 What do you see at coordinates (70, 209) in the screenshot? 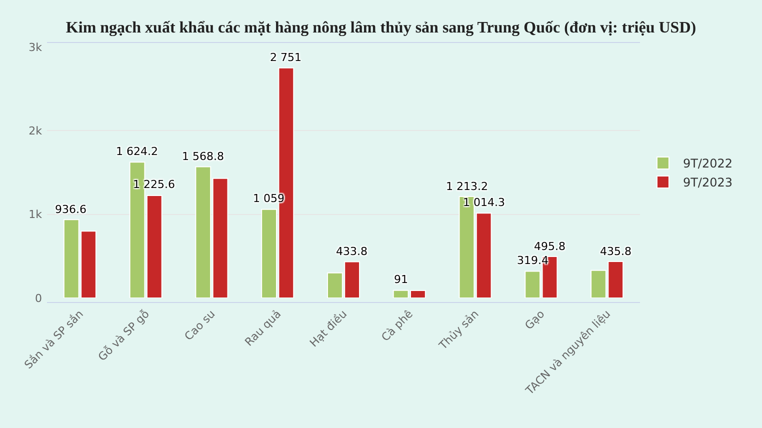
I see `data-label: 936.6` at bounding box center [70, 209].